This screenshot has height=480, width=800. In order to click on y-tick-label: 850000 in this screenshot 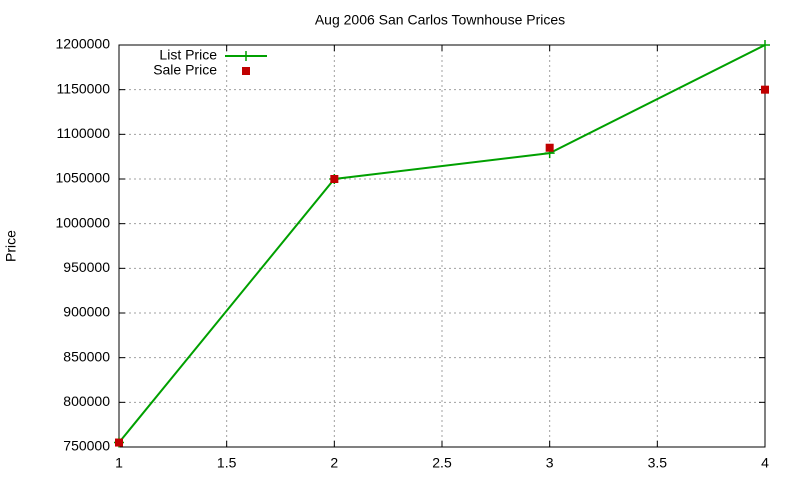, I will do `click(86, 356)`.